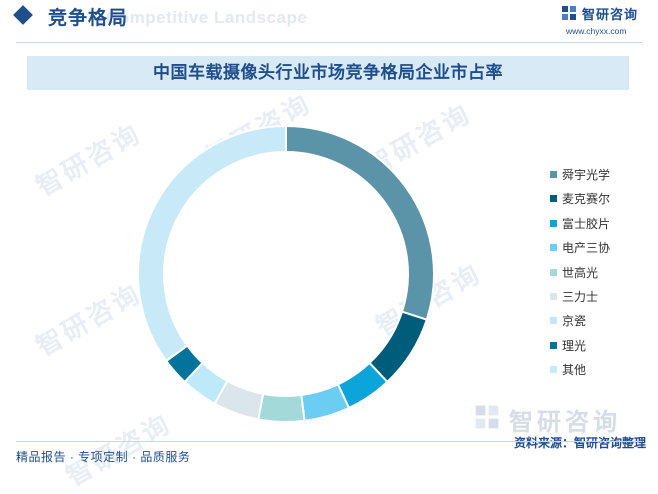 Image resolution: width=658 pixels, height=494 pixels. Describe the element at coordinates (207, 17) in the screenshot. I see `header-subtitle: Competitive Landscape` at that location.